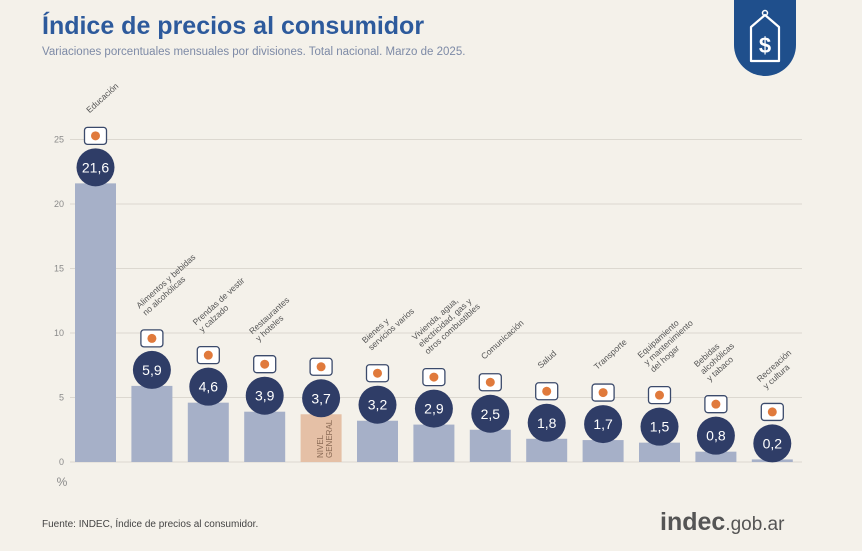  What do you see at coordinates (777, 368) in the screenshot?
I see `category-label: Recreacióny cultura` at bounding box center [777, 368].